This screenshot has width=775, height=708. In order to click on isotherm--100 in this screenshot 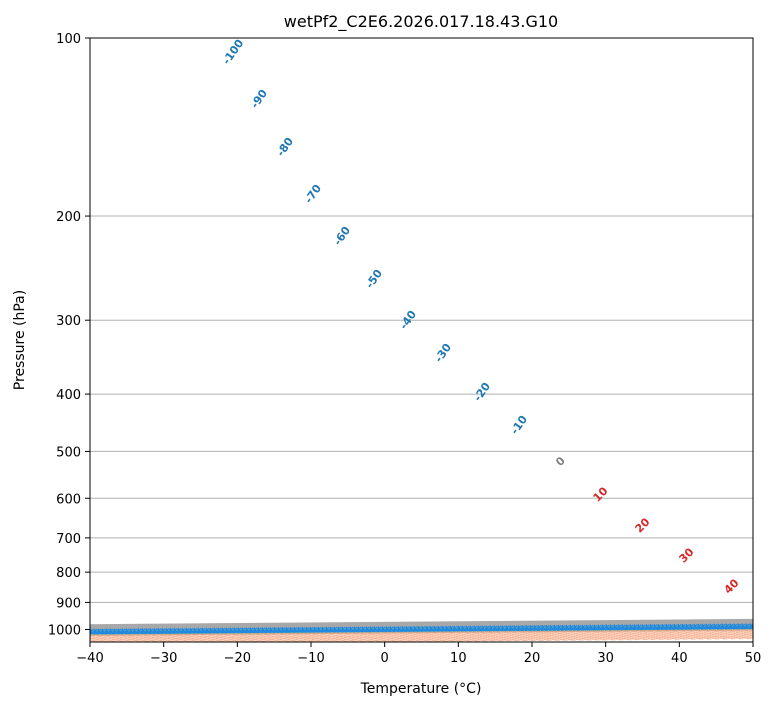, I will do `click(421, 623)`.